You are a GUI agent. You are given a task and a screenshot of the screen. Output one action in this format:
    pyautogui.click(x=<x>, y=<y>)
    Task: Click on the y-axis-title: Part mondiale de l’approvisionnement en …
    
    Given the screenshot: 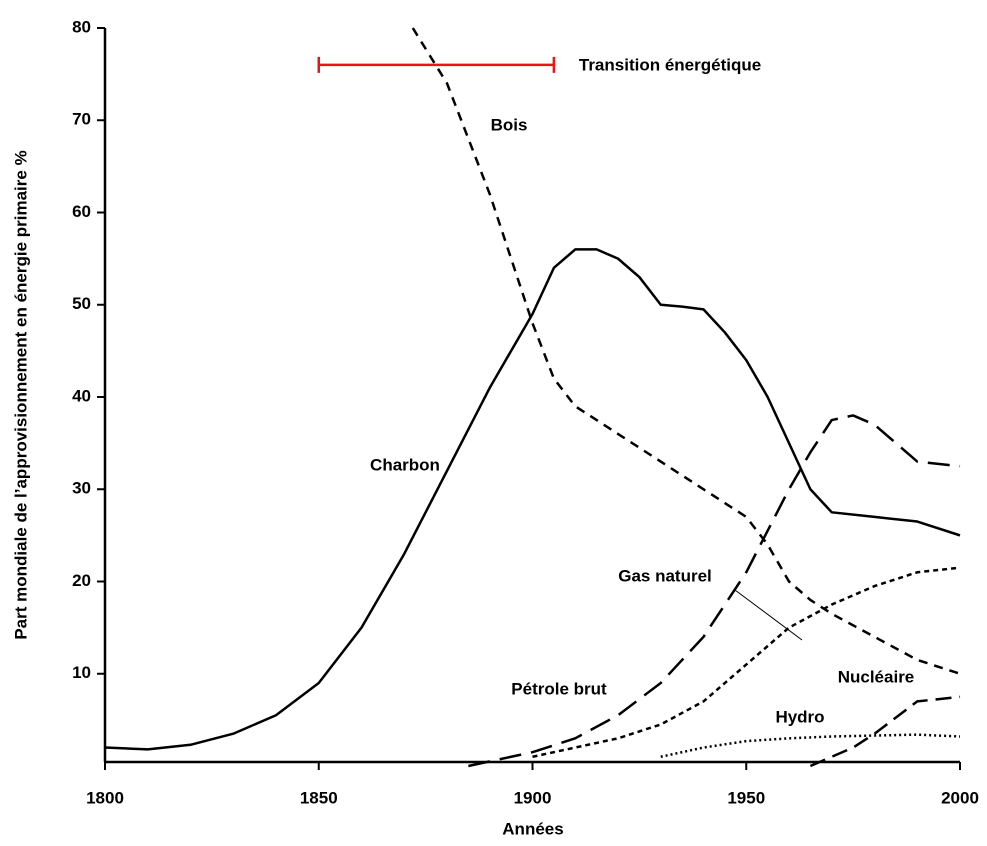 What is the action you would take?
    pyautogui.click(x=20, y=394)
    